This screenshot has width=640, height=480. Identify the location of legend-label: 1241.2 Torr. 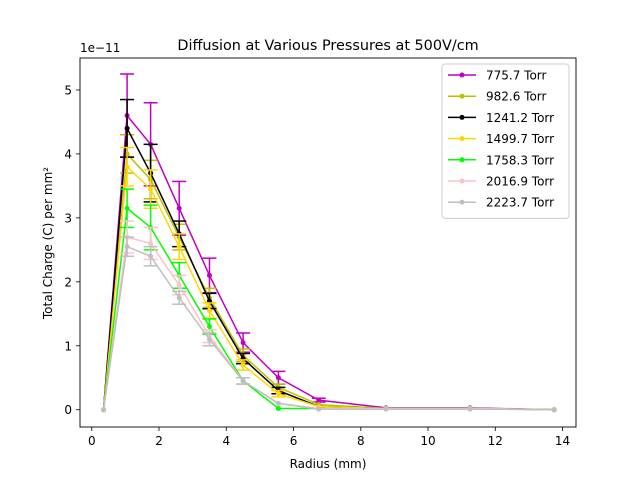
(520, 118).